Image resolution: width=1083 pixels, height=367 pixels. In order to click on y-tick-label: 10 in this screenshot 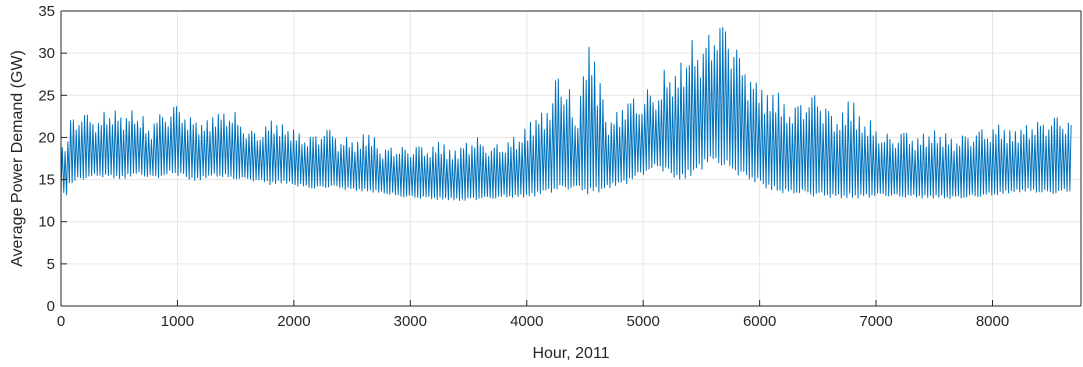, I will do `click(46, 222)`.